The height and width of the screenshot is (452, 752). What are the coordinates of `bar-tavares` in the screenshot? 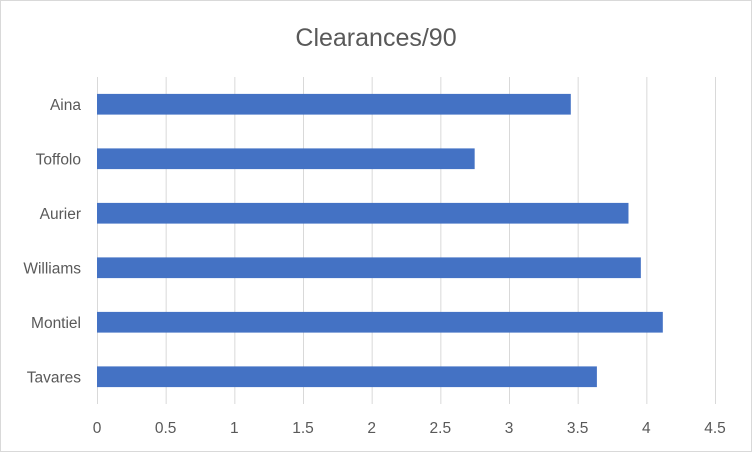 It's located at (347, 377).